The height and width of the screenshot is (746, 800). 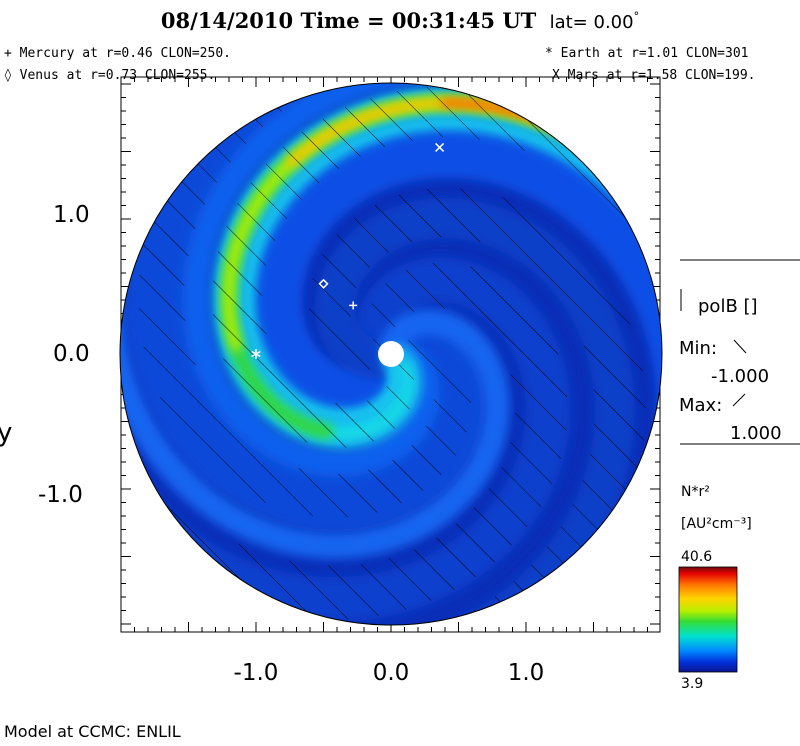 I want to click on y-axis-label: y, so click(x=6, y=433).